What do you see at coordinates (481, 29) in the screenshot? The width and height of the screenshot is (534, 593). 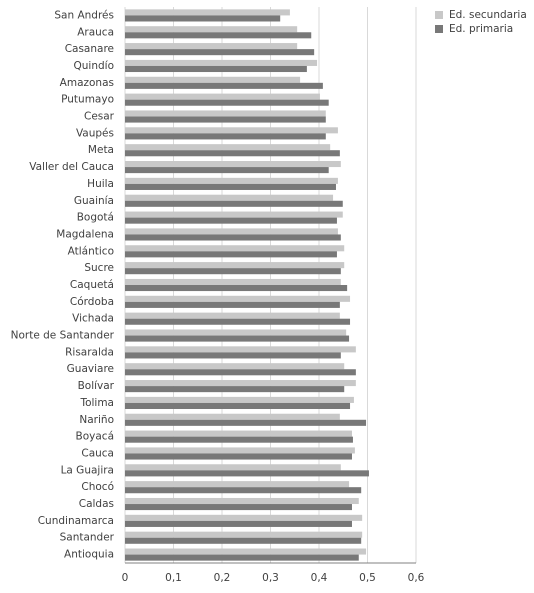 I see `legend-label: Ed. primaria` at bounding box center [481, 29].